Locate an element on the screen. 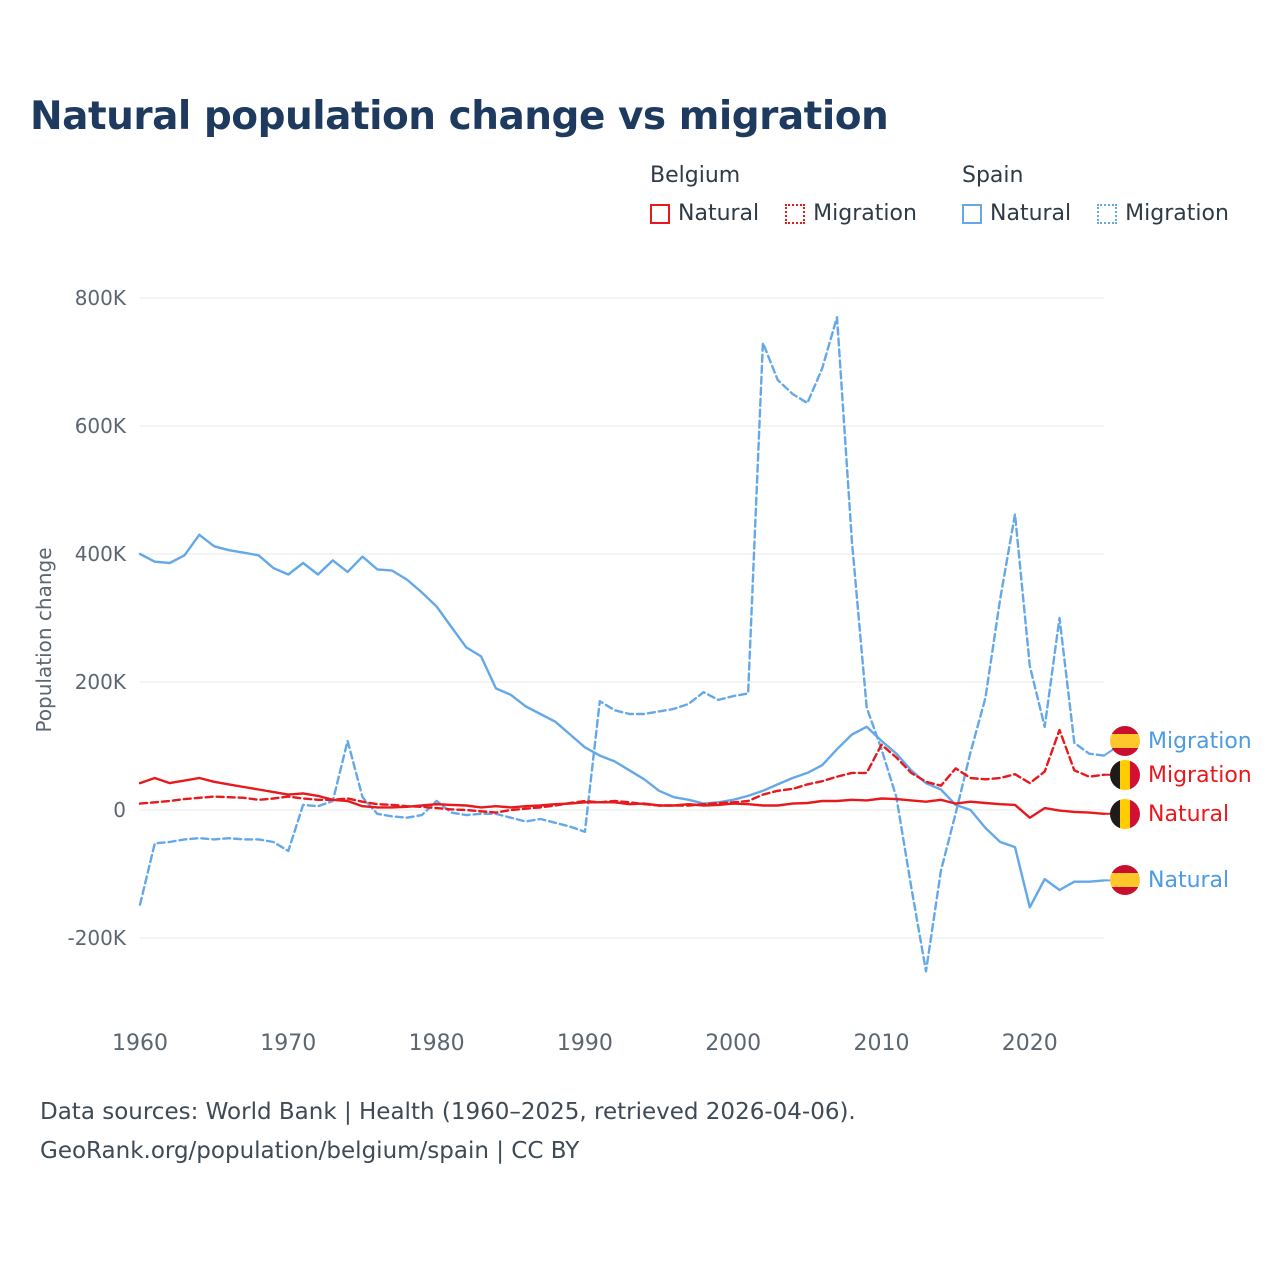 Image resolution: width=1280 pixels, height=1280 pixels. end-label-2: Natural is located at coordinates (1169, 814).